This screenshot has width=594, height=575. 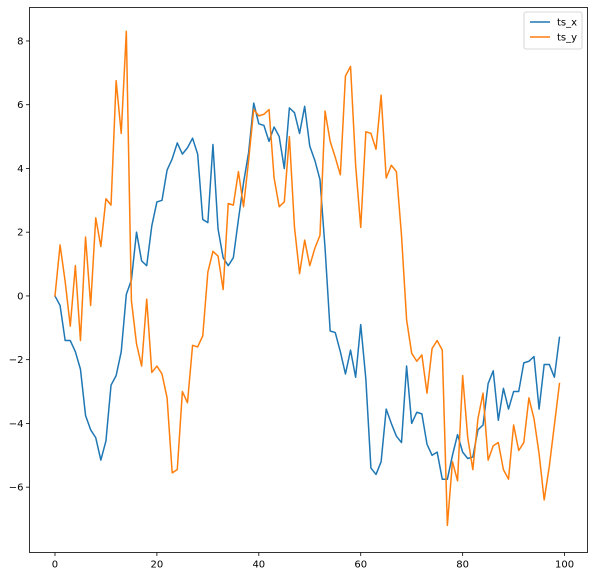 What do you see at coordinates (567, 23) in the screenshot?
I see `legend-label-ts_x: ts_x` at bounding box center [567, 23].